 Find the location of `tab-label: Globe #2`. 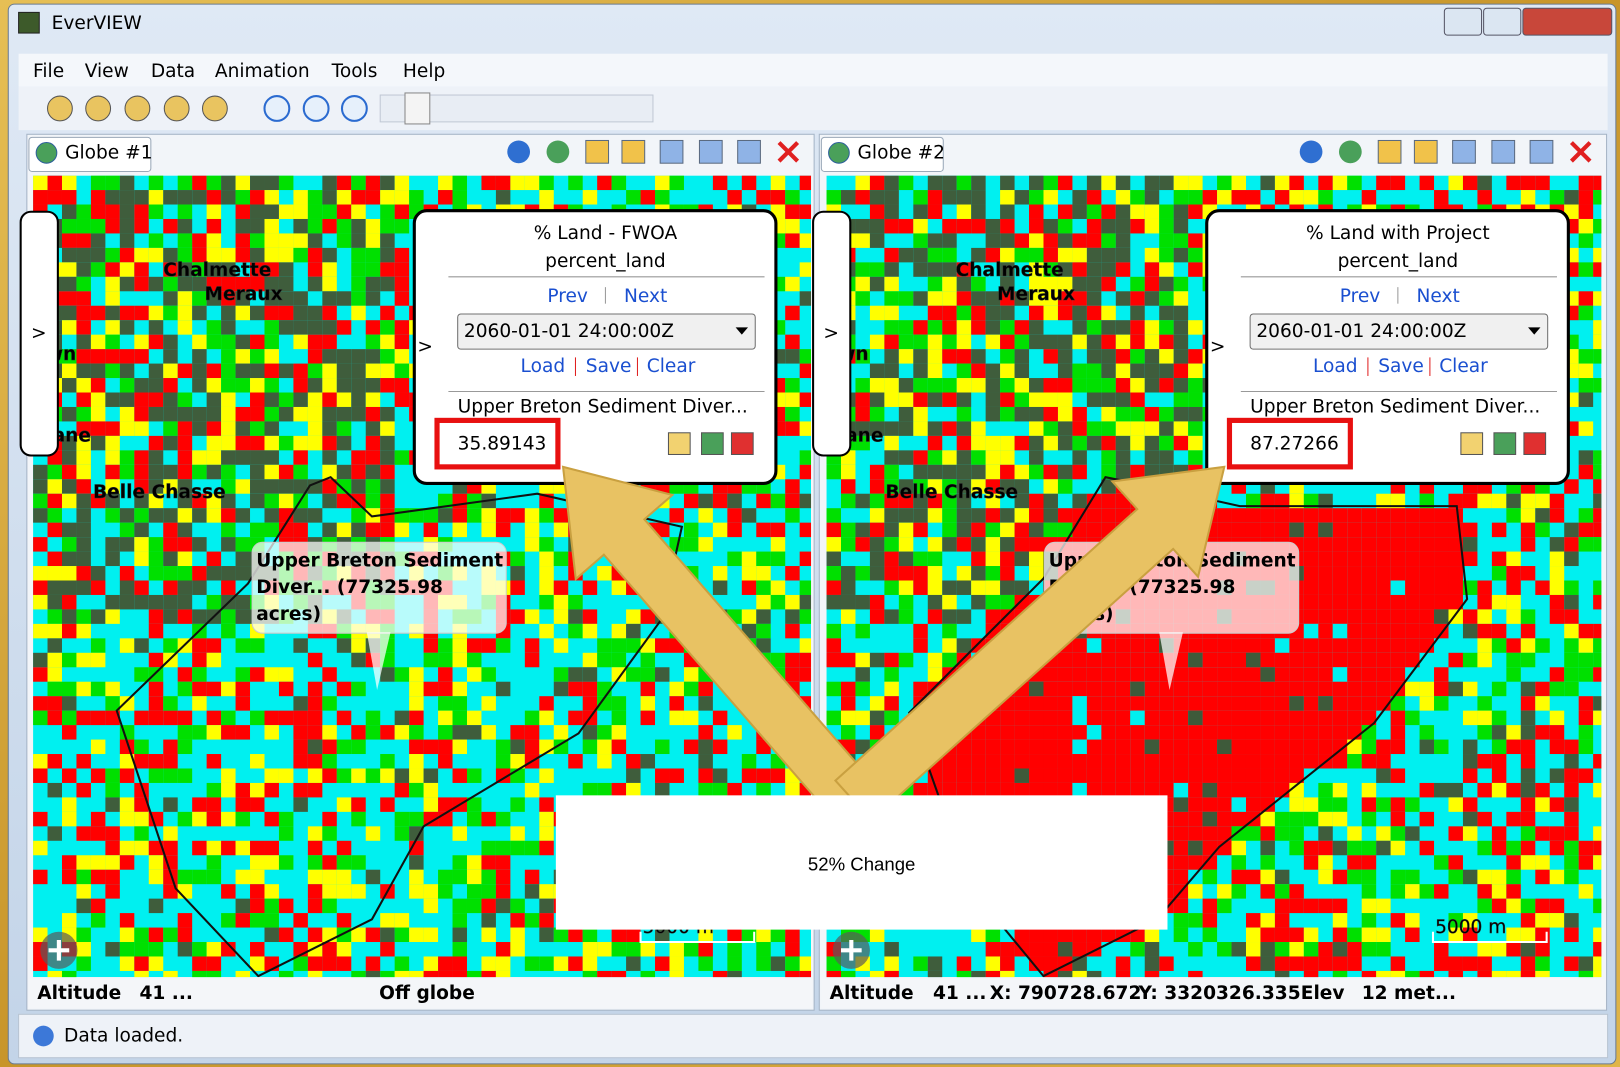

tab-label: Globe #2 is located at coordinates (901, 152).